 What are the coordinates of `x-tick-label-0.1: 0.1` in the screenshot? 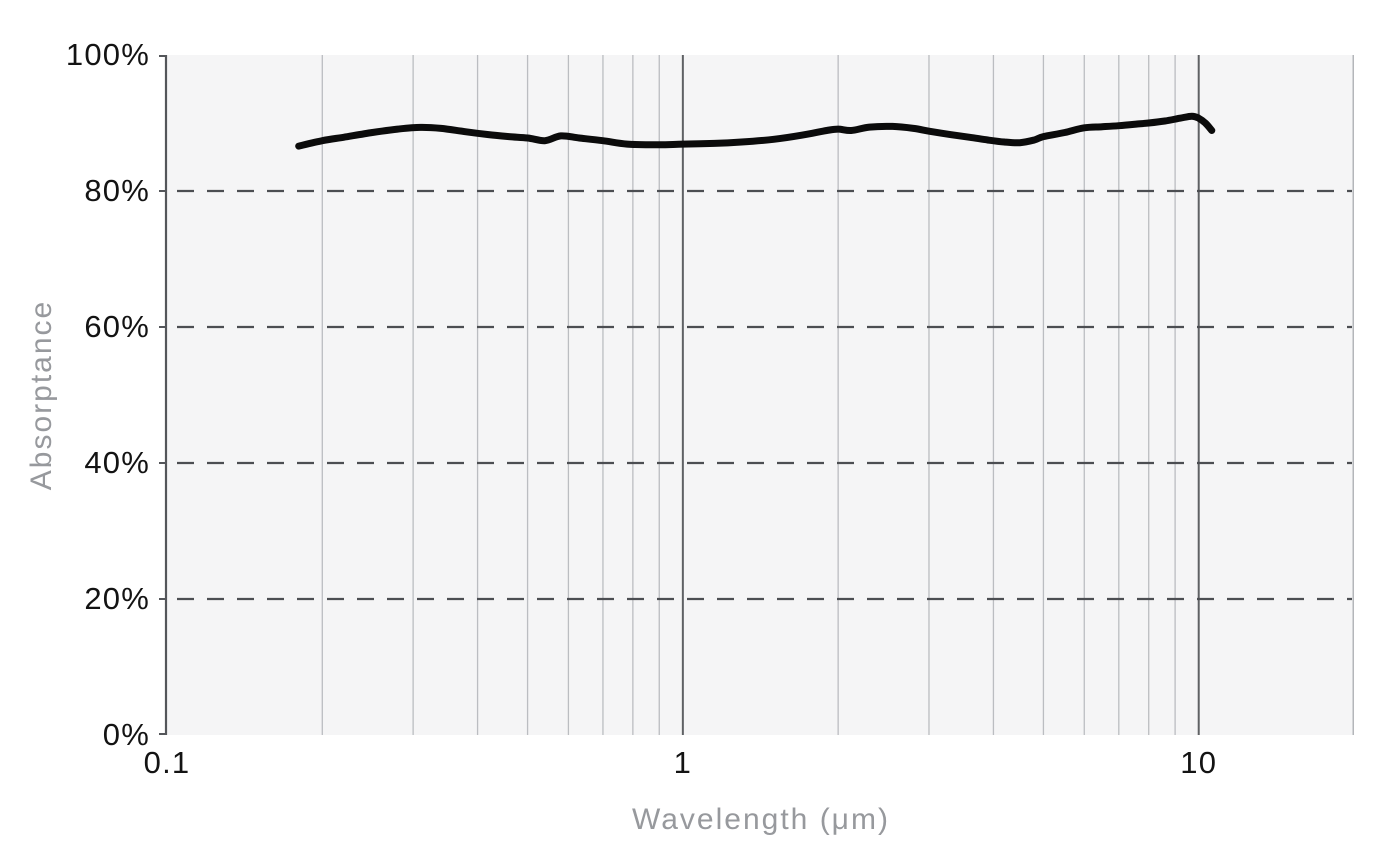 It's located at (167, 762).